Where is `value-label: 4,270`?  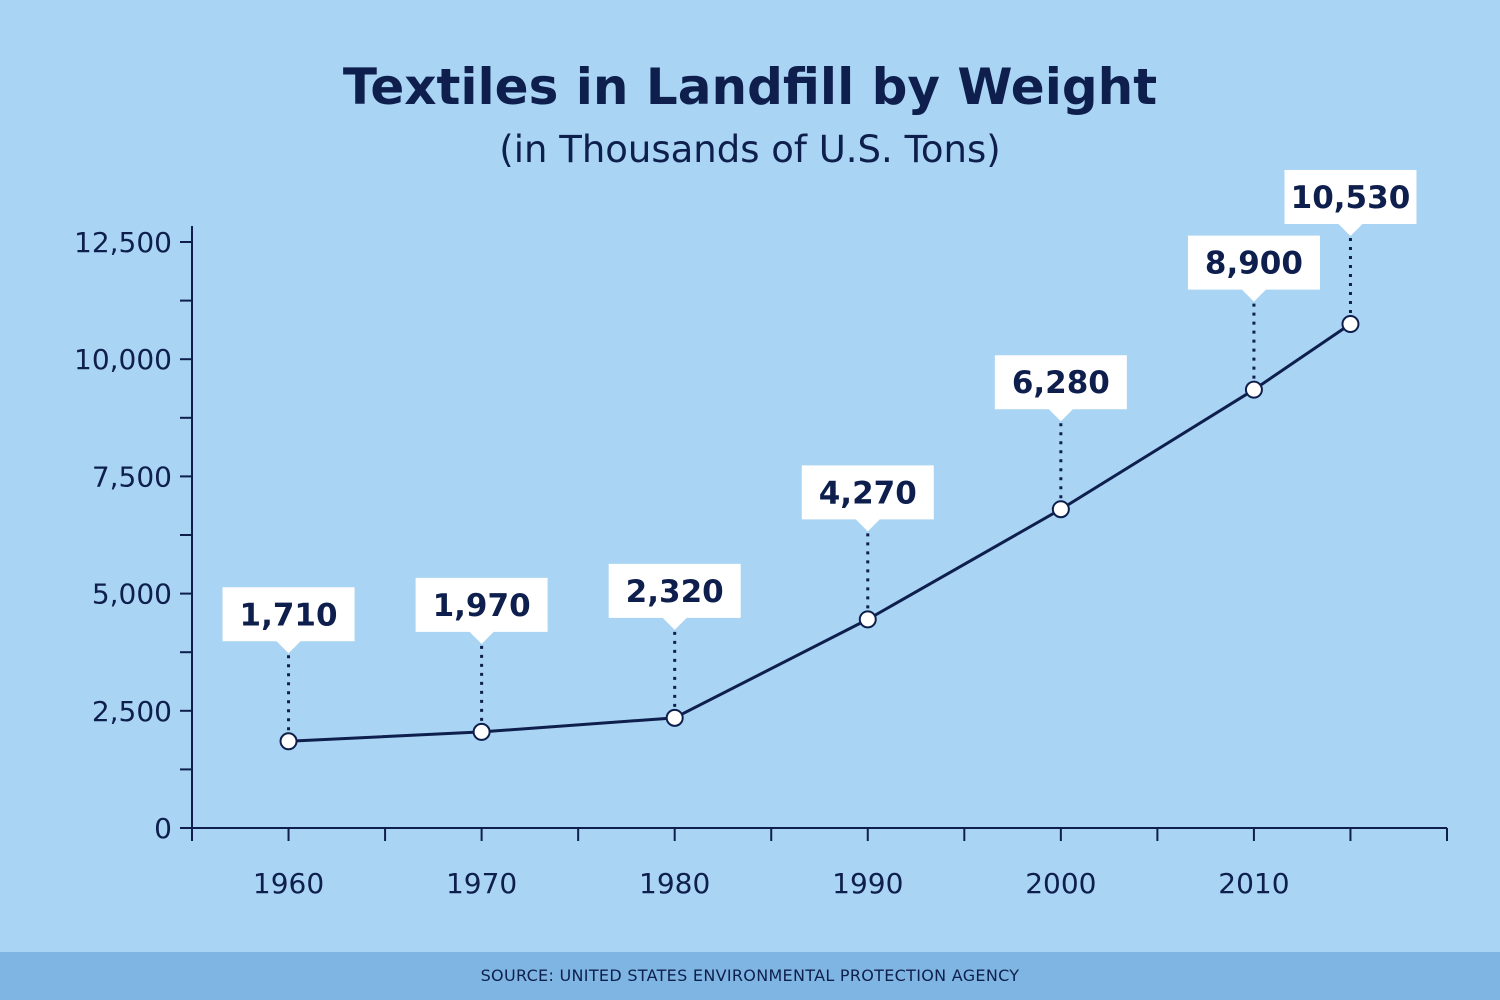
value-label: 4,270 is located at coordinates (868, 493).